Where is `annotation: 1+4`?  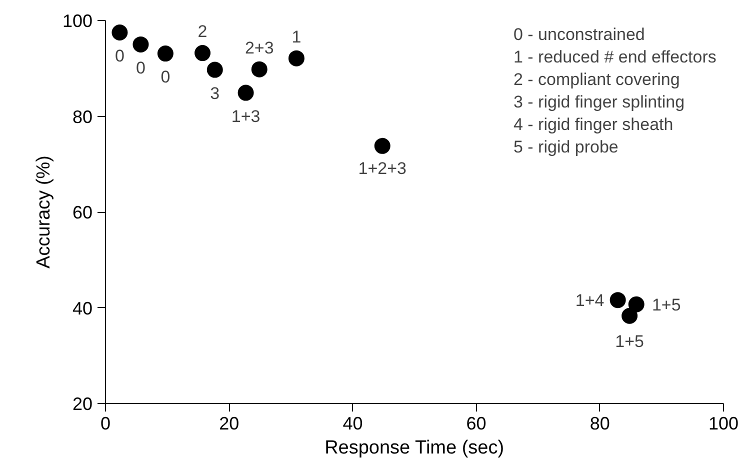 annotation: 1+4 is located at coordinates (589, 300).